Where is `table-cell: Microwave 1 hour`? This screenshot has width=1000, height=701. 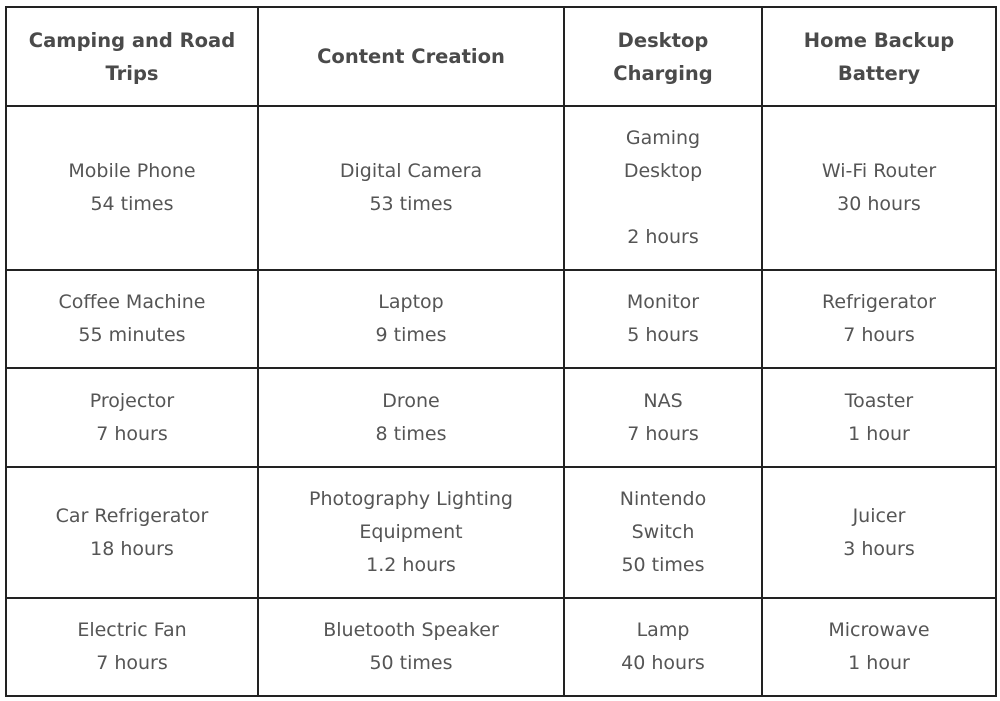
table-cell: Microwave 1 hour is located at coordinates (879, 647).